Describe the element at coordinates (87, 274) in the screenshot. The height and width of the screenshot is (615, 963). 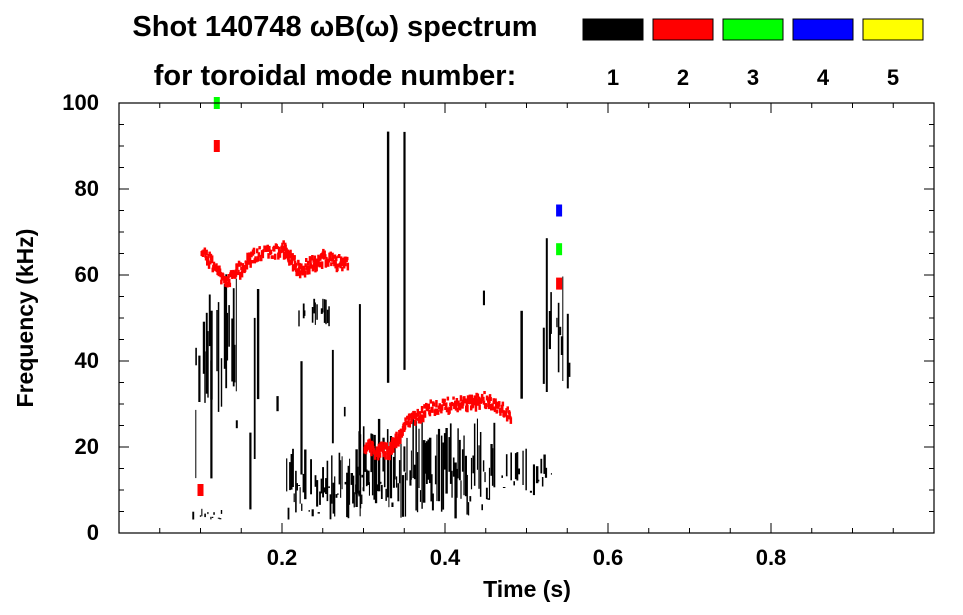
I see `y-tick-label-60: 60` at that location.